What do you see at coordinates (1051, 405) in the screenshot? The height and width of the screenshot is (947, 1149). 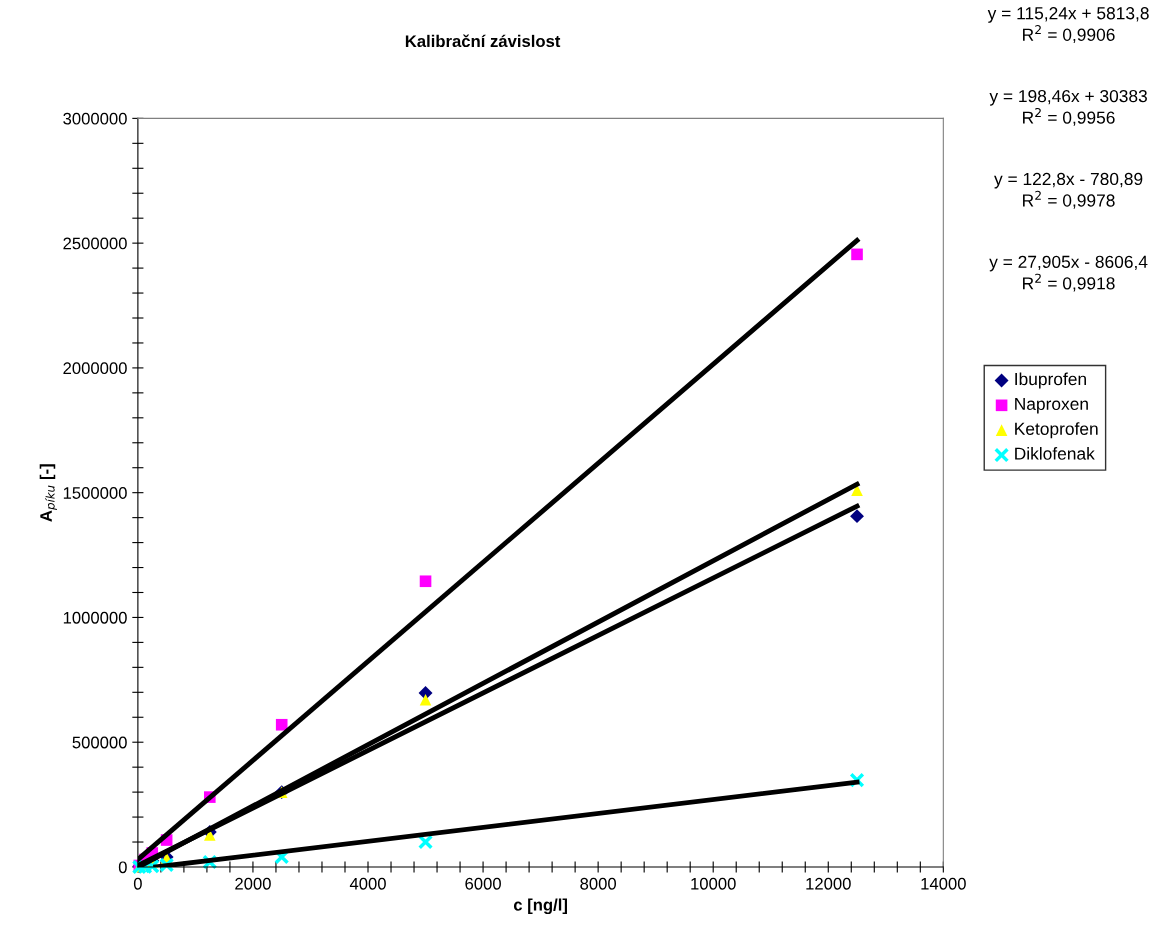 I see `legend-label: Naproxen` at bounding box center [1051, 405].